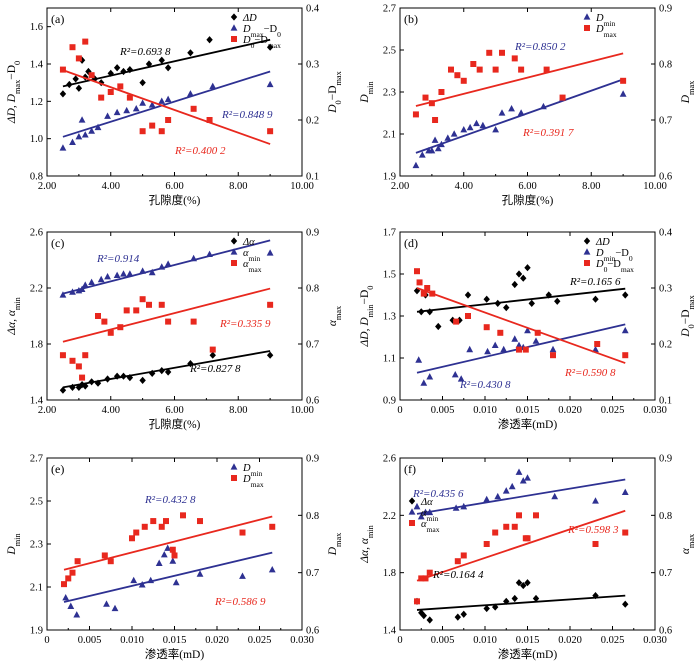 This screenshot has width=700, height=671. Describe the element at coordinates (655, 410) in the screenshot. I see `x-tick-label: 0.030` at that location.